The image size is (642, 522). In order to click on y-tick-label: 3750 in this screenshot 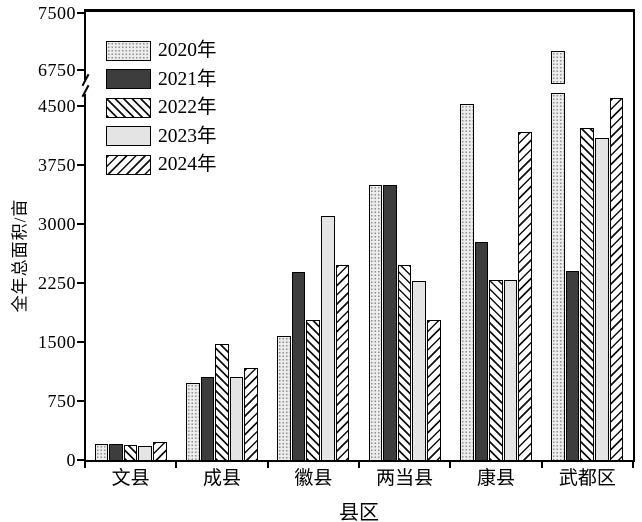, I will do `click(57, 165)`.